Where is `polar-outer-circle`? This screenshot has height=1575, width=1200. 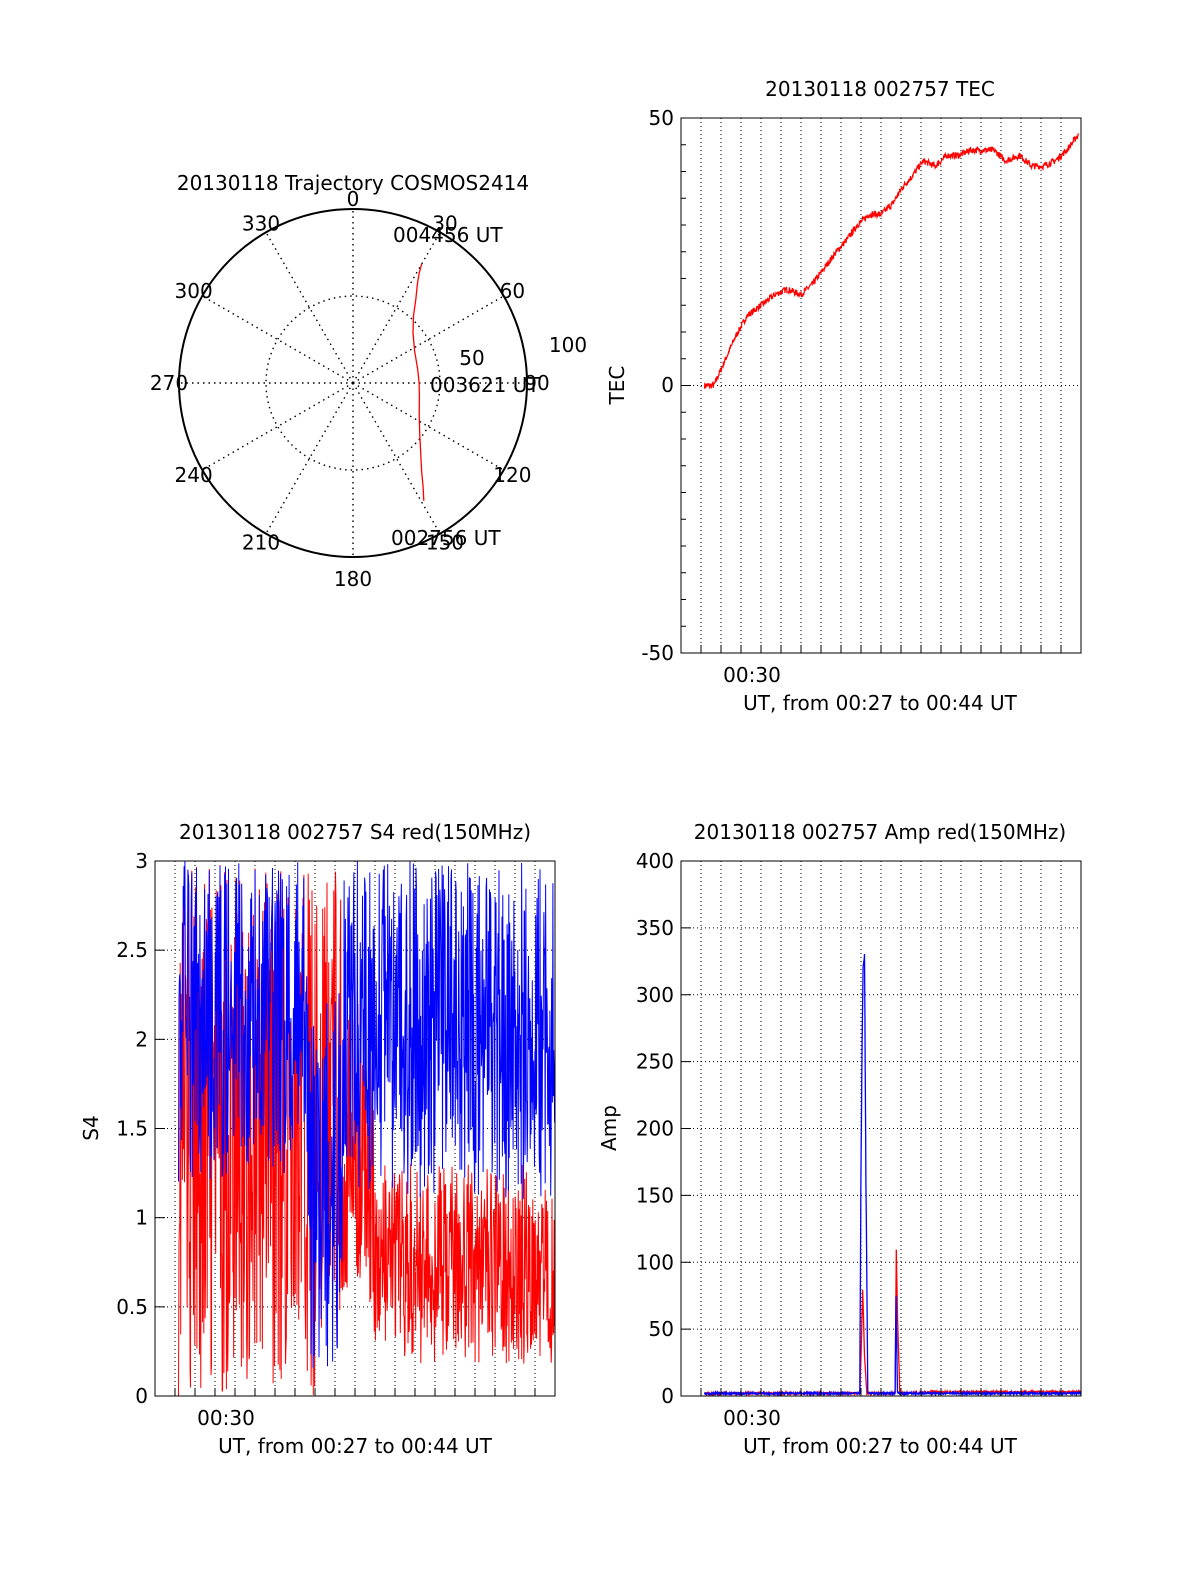 polar-outer-circle is located at coordinates (353, 383).